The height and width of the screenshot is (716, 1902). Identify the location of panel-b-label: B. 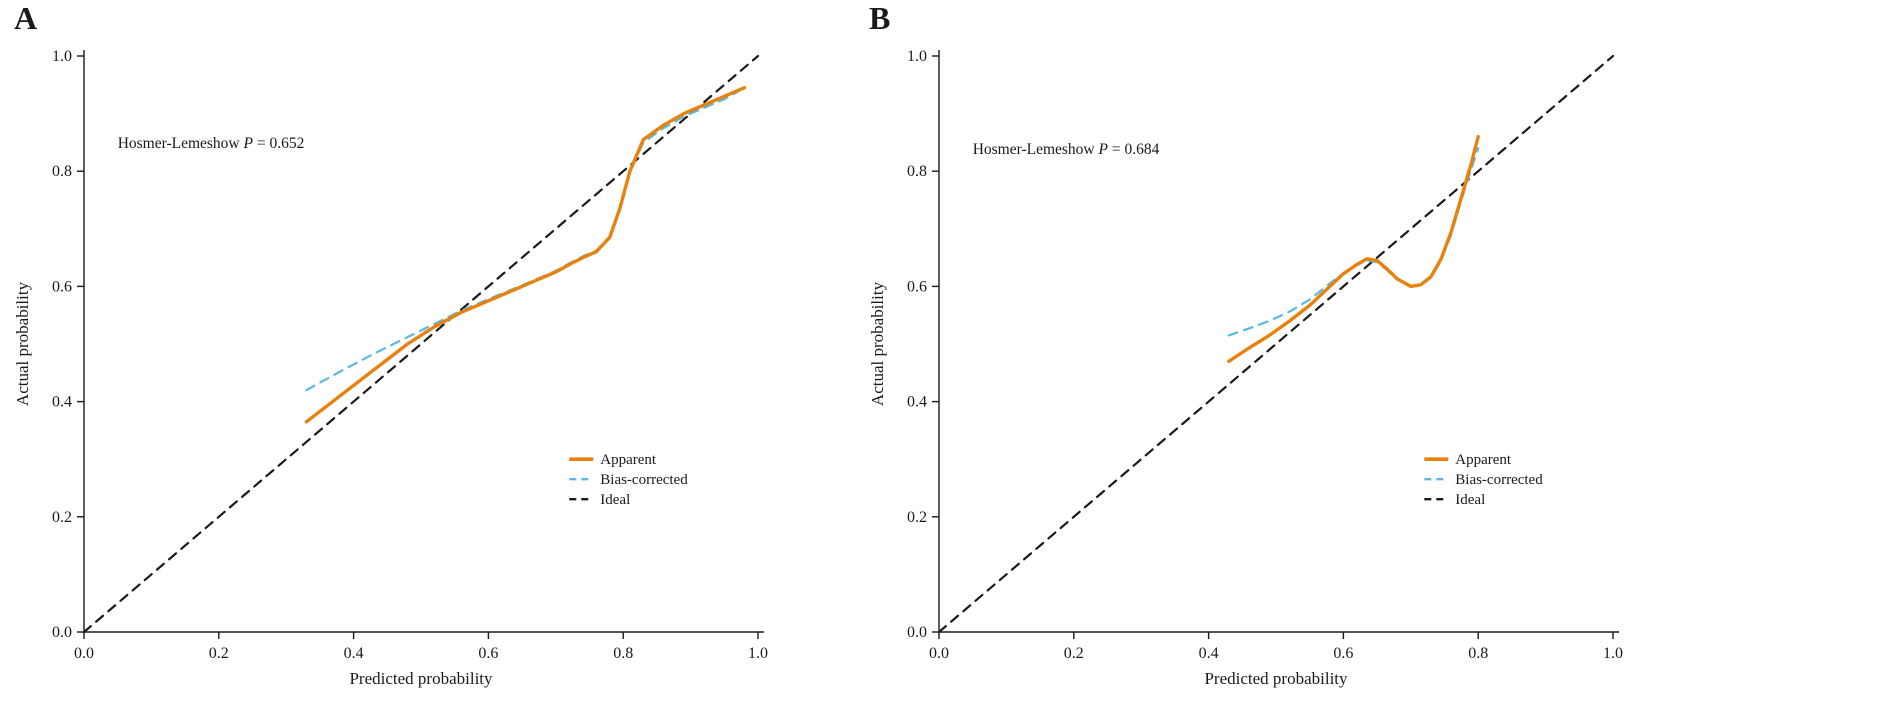
(880, 18).